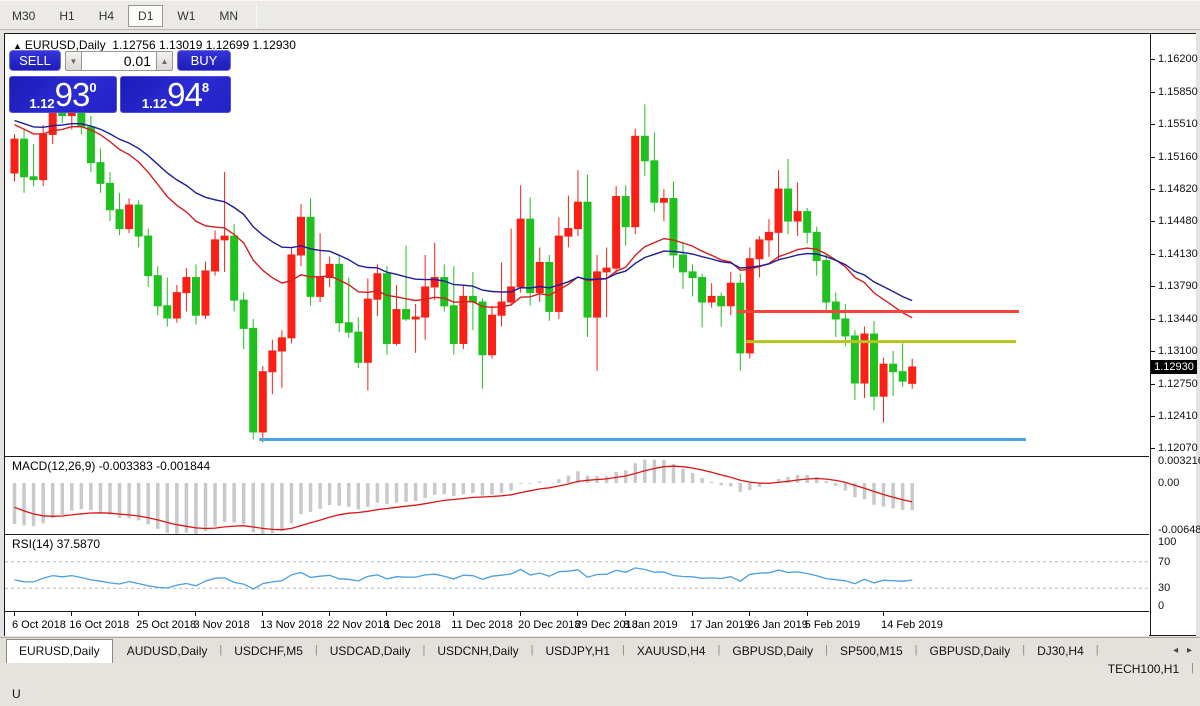 The height and width of the screenshot is (706, 1200). I want to click on ask-pipette: 8, so click(205, 87).